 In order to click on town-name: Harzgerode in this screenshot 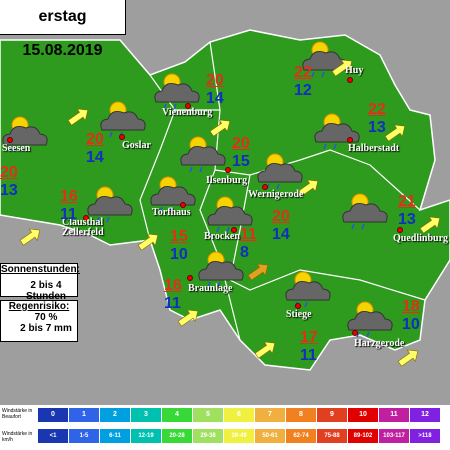, I will do `click(379, 343)`.